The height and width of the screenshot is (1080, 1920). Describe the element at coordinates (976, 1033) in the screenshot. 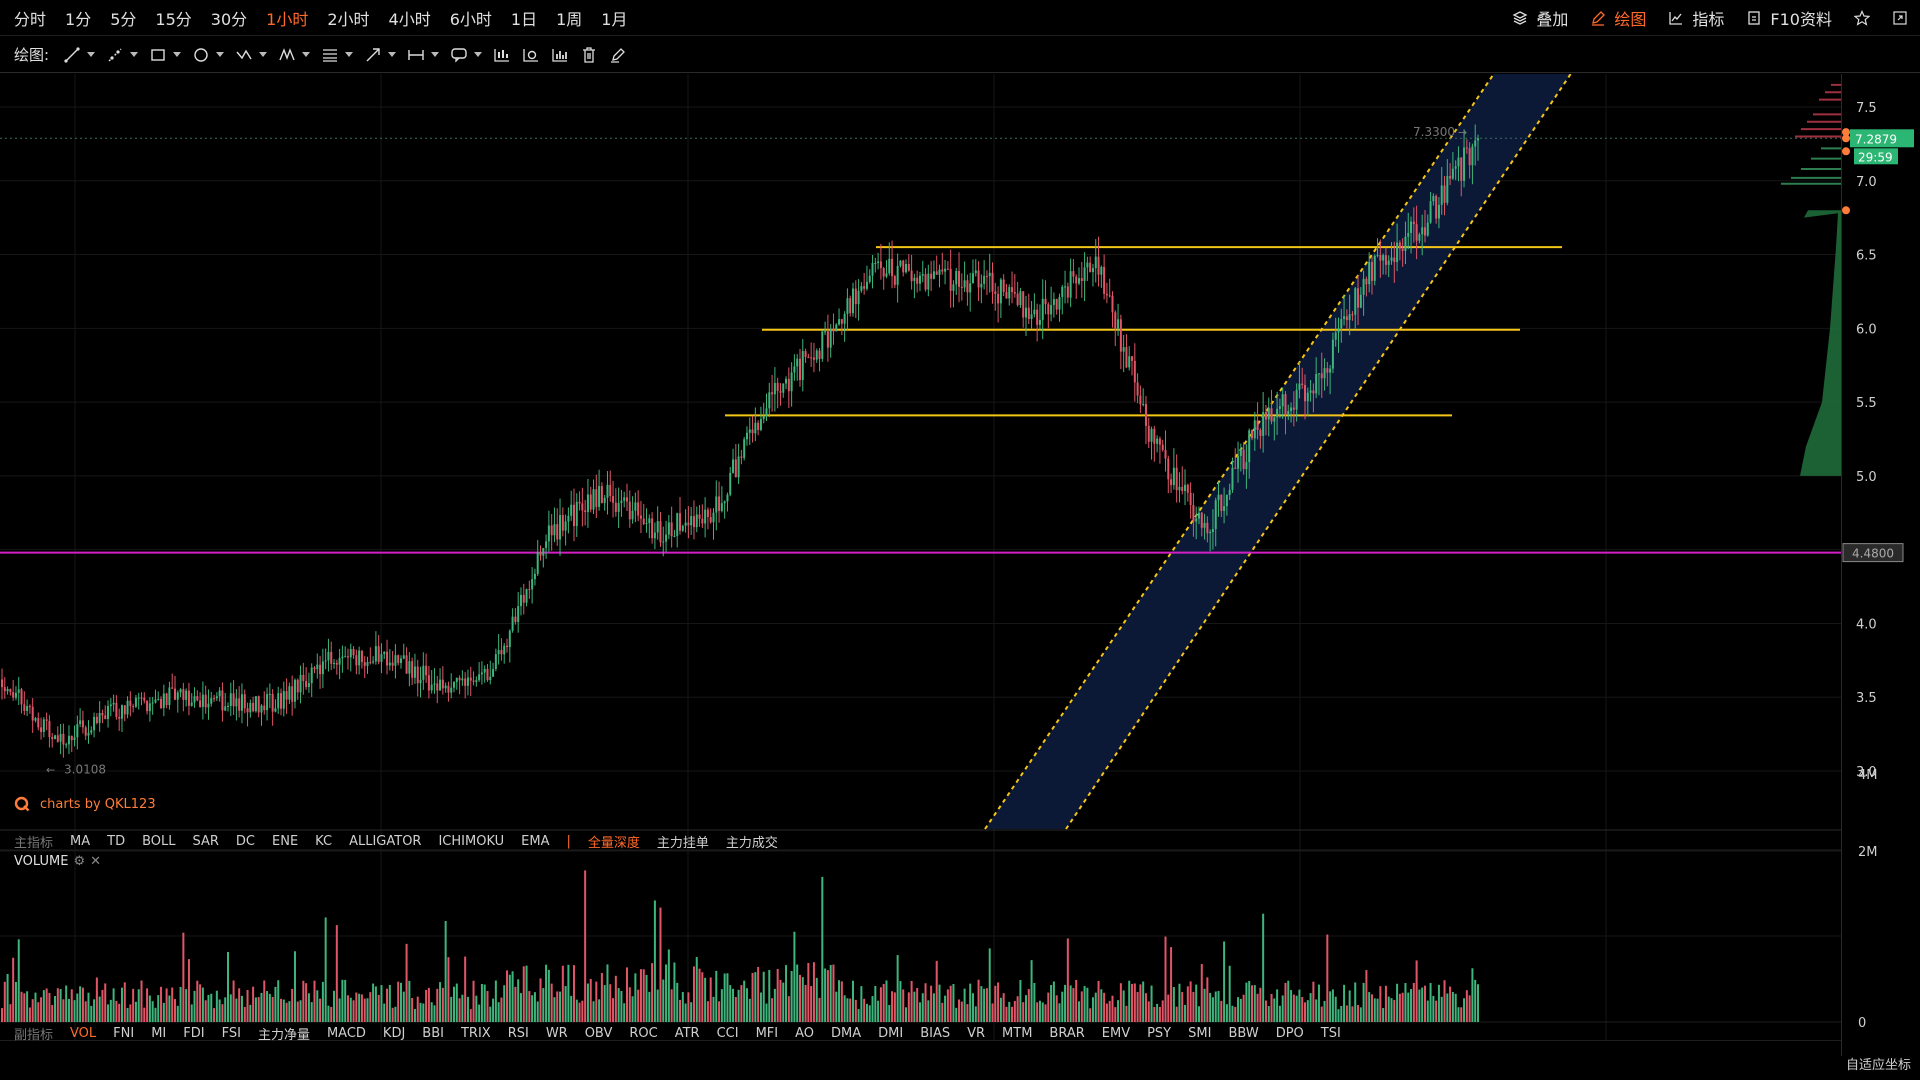

I see `sub-indicator-tab-vr: VR` at that location.